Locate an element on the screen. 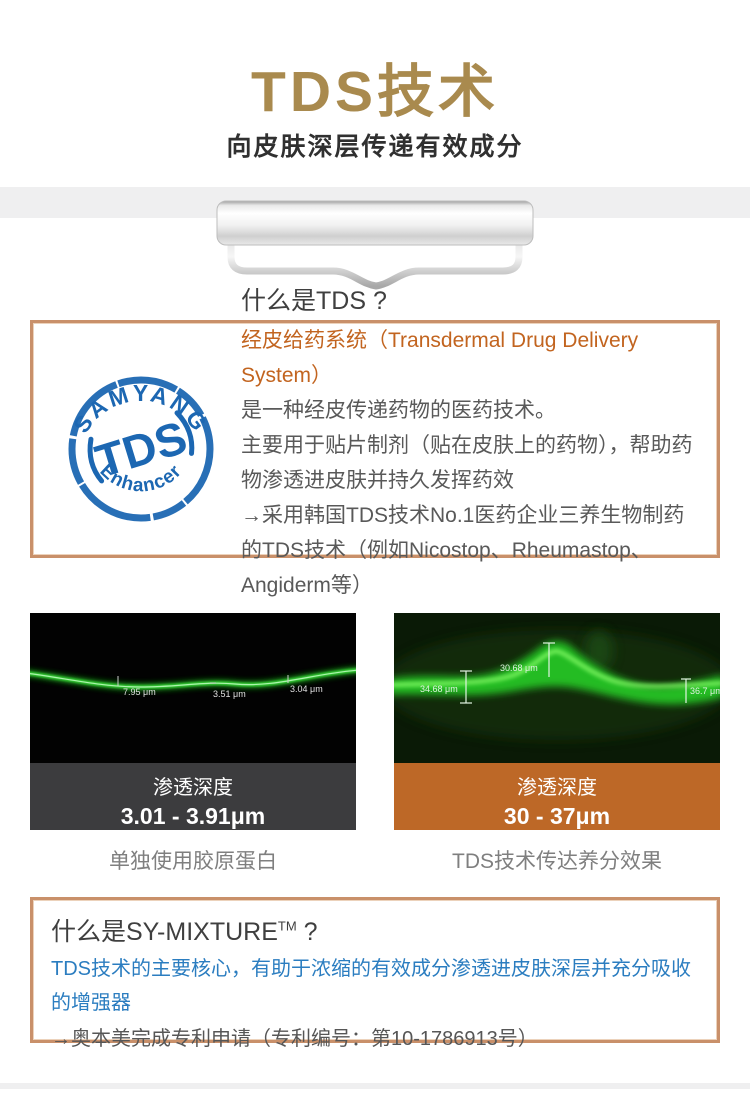  depth-bar-left: 渗透深度 3.01 - 3.91μm is located at coordinates (193, 796).